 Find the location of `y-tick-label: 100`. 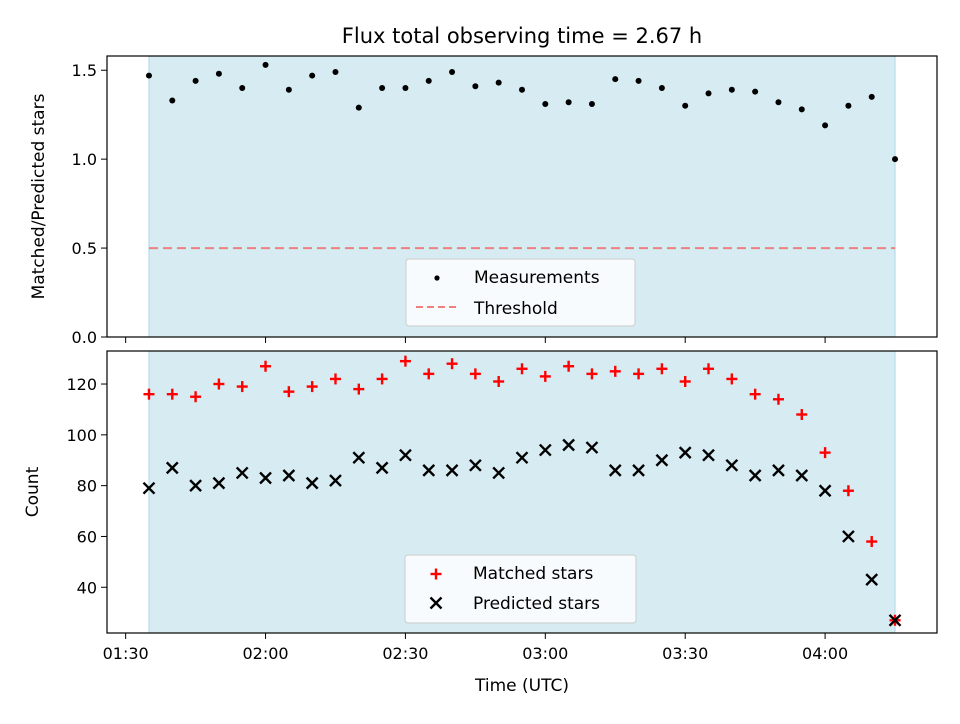

y-tick-label: 100 is located at coordinates (81, 435).